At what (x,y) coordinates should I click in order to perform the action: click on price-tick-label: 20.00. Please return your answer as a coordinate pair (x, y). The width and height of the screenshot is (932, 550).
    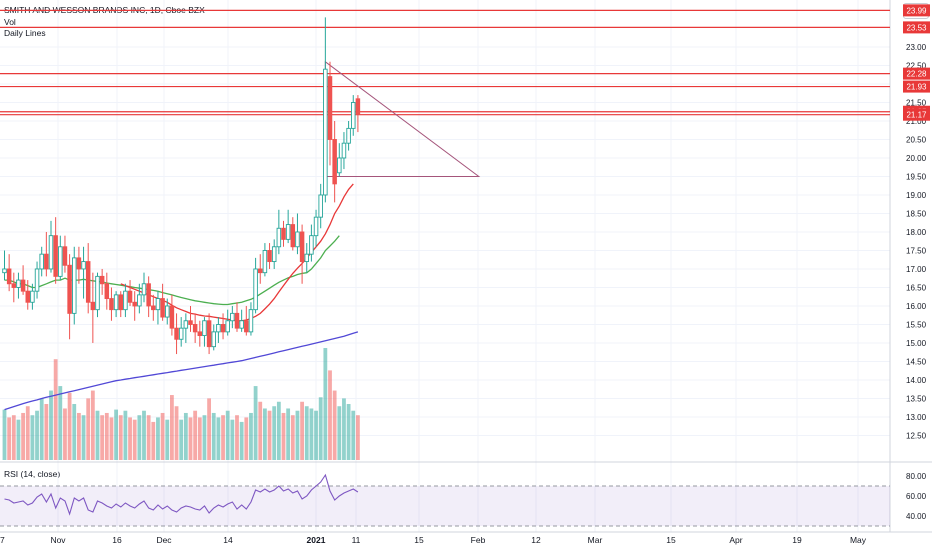
    Looking at the image, I should click on (916, 158).